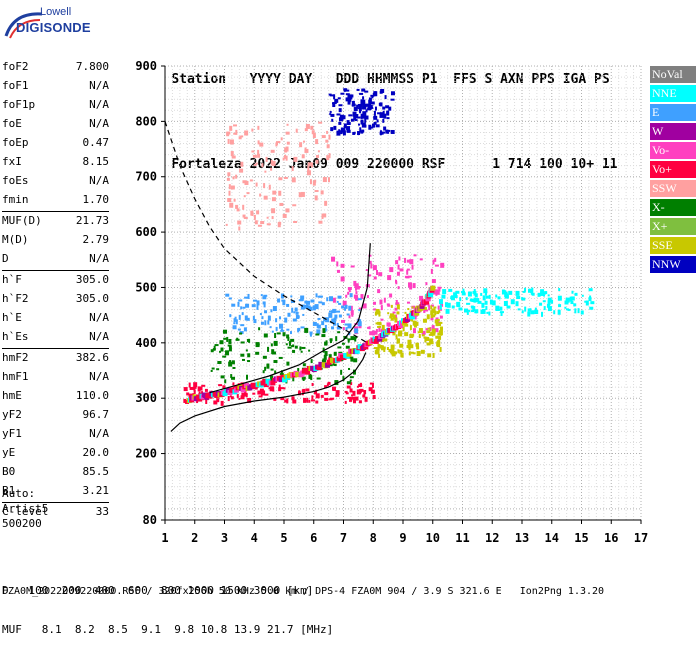 The width and height of the screenshot is (700, 649). Describe the element at coordinates (9, 490) in the screenshot. I see `param-key: B1` at that location.